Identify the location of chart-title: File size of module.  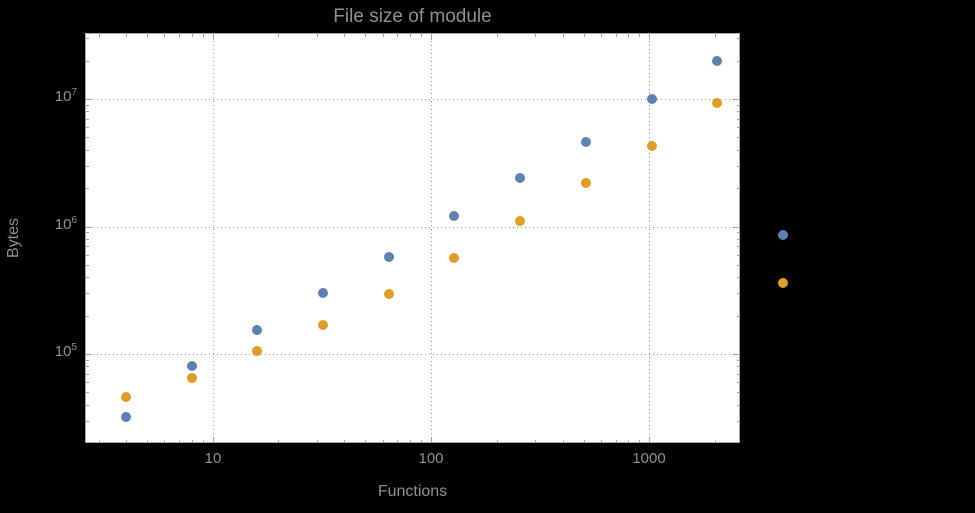
(412, 16).